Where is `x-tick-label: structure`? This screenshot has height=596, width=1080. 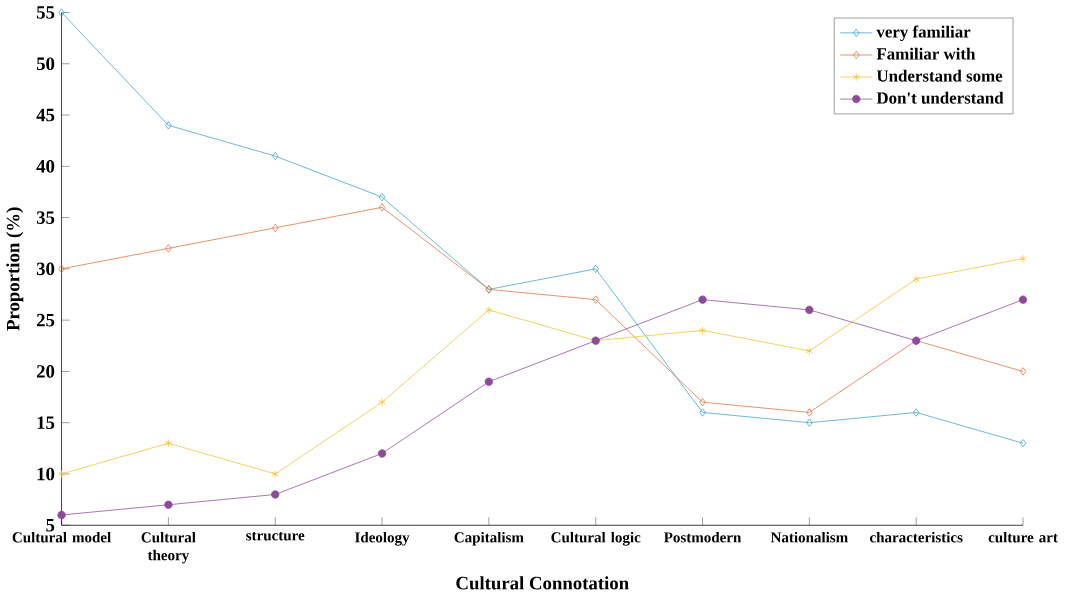 x-tick-label: structure is located at coordinates (275, 536).